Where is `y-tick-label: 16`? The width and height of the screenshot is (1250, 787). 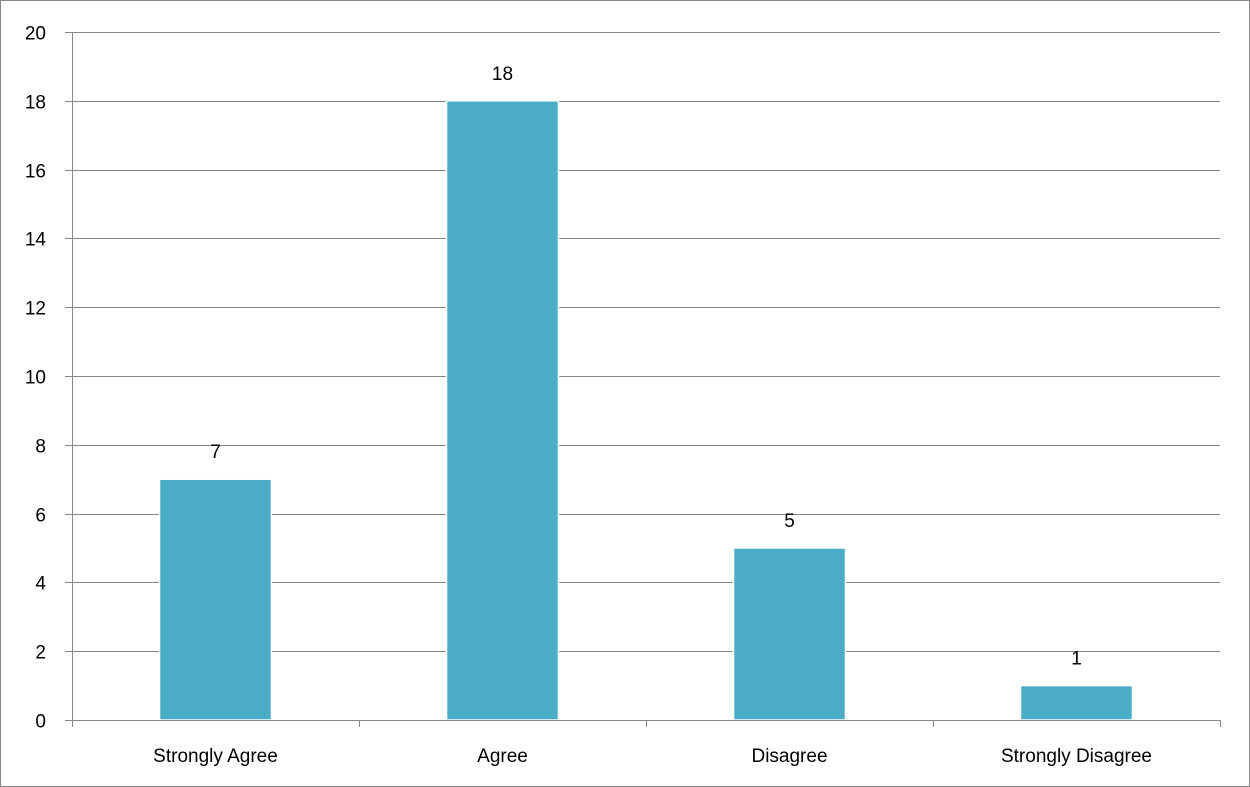 y-tick-label: 16 is located at coordinates (35, 172).